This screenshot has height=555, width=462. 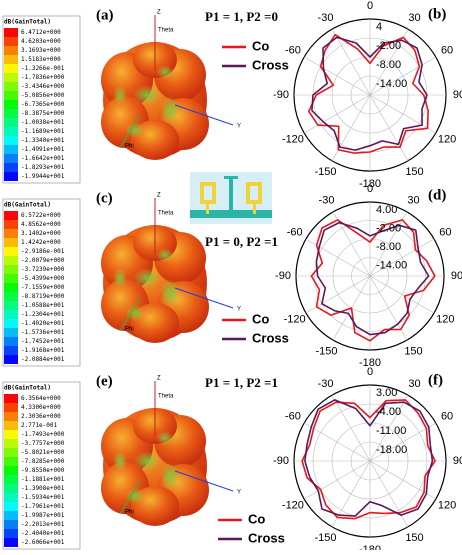 What do you see at coordinates (130, 497) in the screenshot?
I see `x-axis` at bounding box center [130, 497].